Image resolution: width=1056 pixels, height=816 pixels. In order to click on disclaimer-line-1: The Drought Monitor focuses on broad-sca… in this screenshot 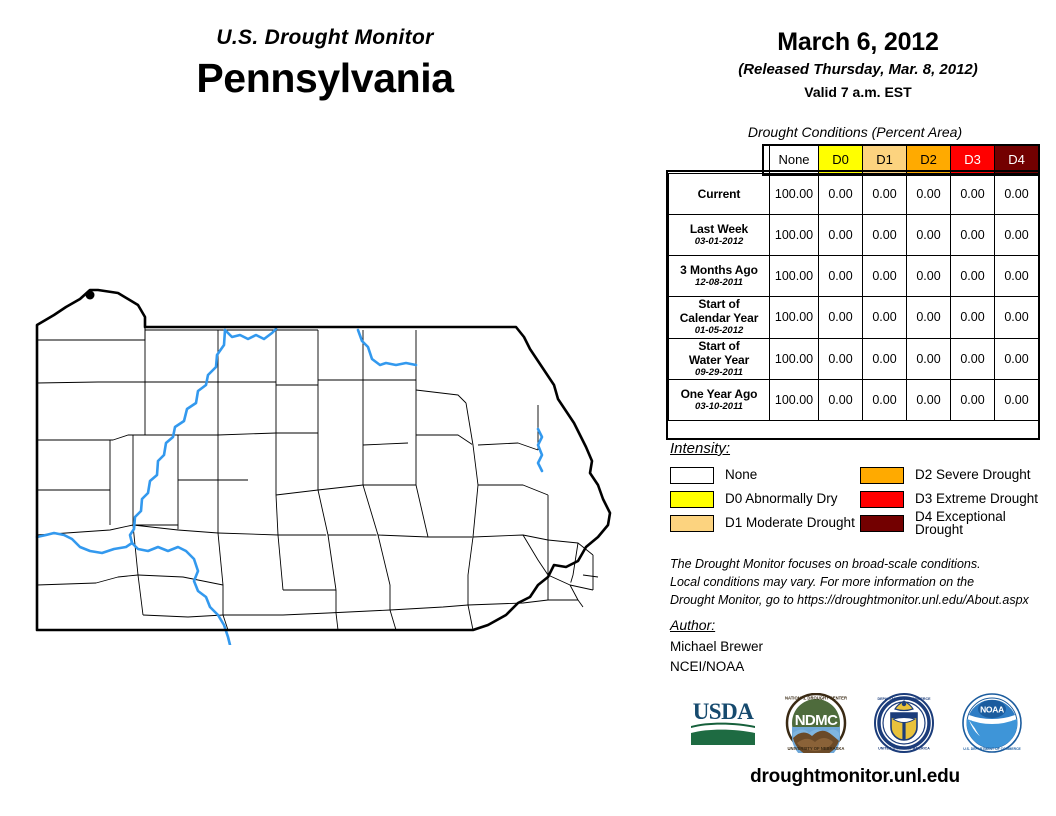, I will do `click(825, 564)`.